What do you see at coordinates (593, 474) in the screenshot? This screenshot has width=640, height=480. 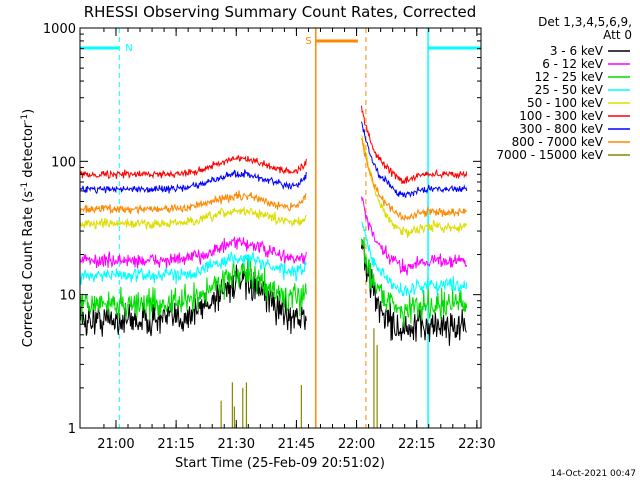 I see `timestamp: 14-Oct-2021 00:47` at bounding box center [593, 474].